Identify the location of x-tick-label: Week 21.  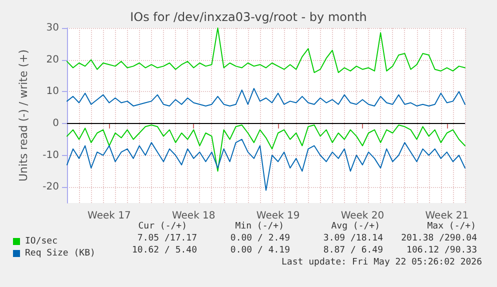
(447, 216).